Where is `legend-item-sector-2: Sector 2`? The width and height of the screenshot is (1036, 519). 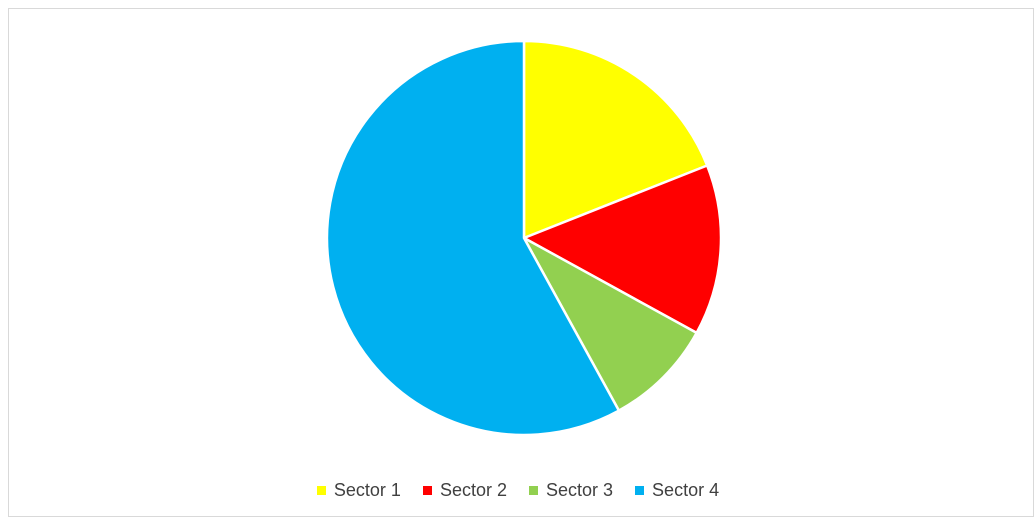 legend-item-sector-2: Sector 2 is located at coordinates (464, 490).